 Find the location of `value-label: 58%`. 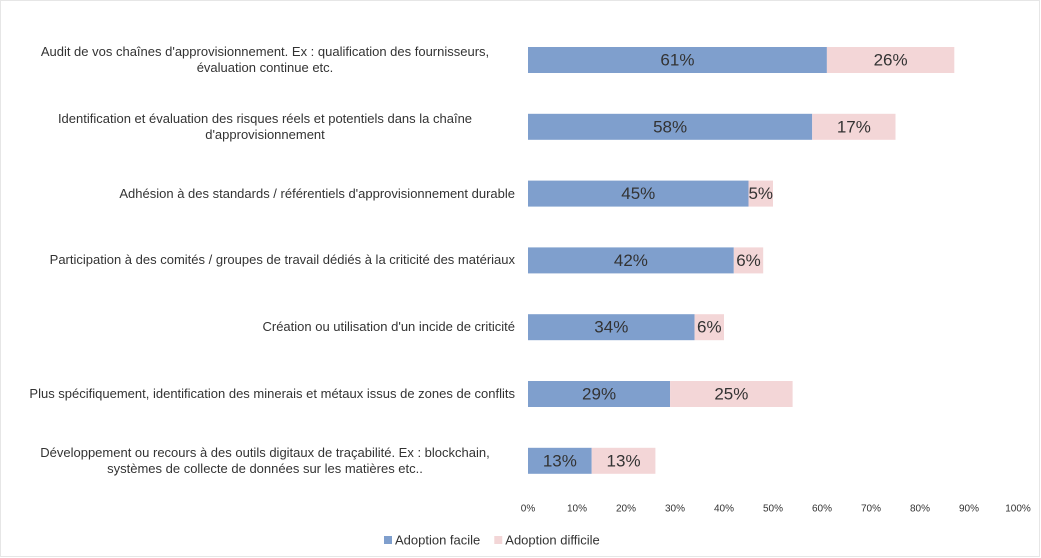

value-label: 58% is located at coordinates (670, 126).